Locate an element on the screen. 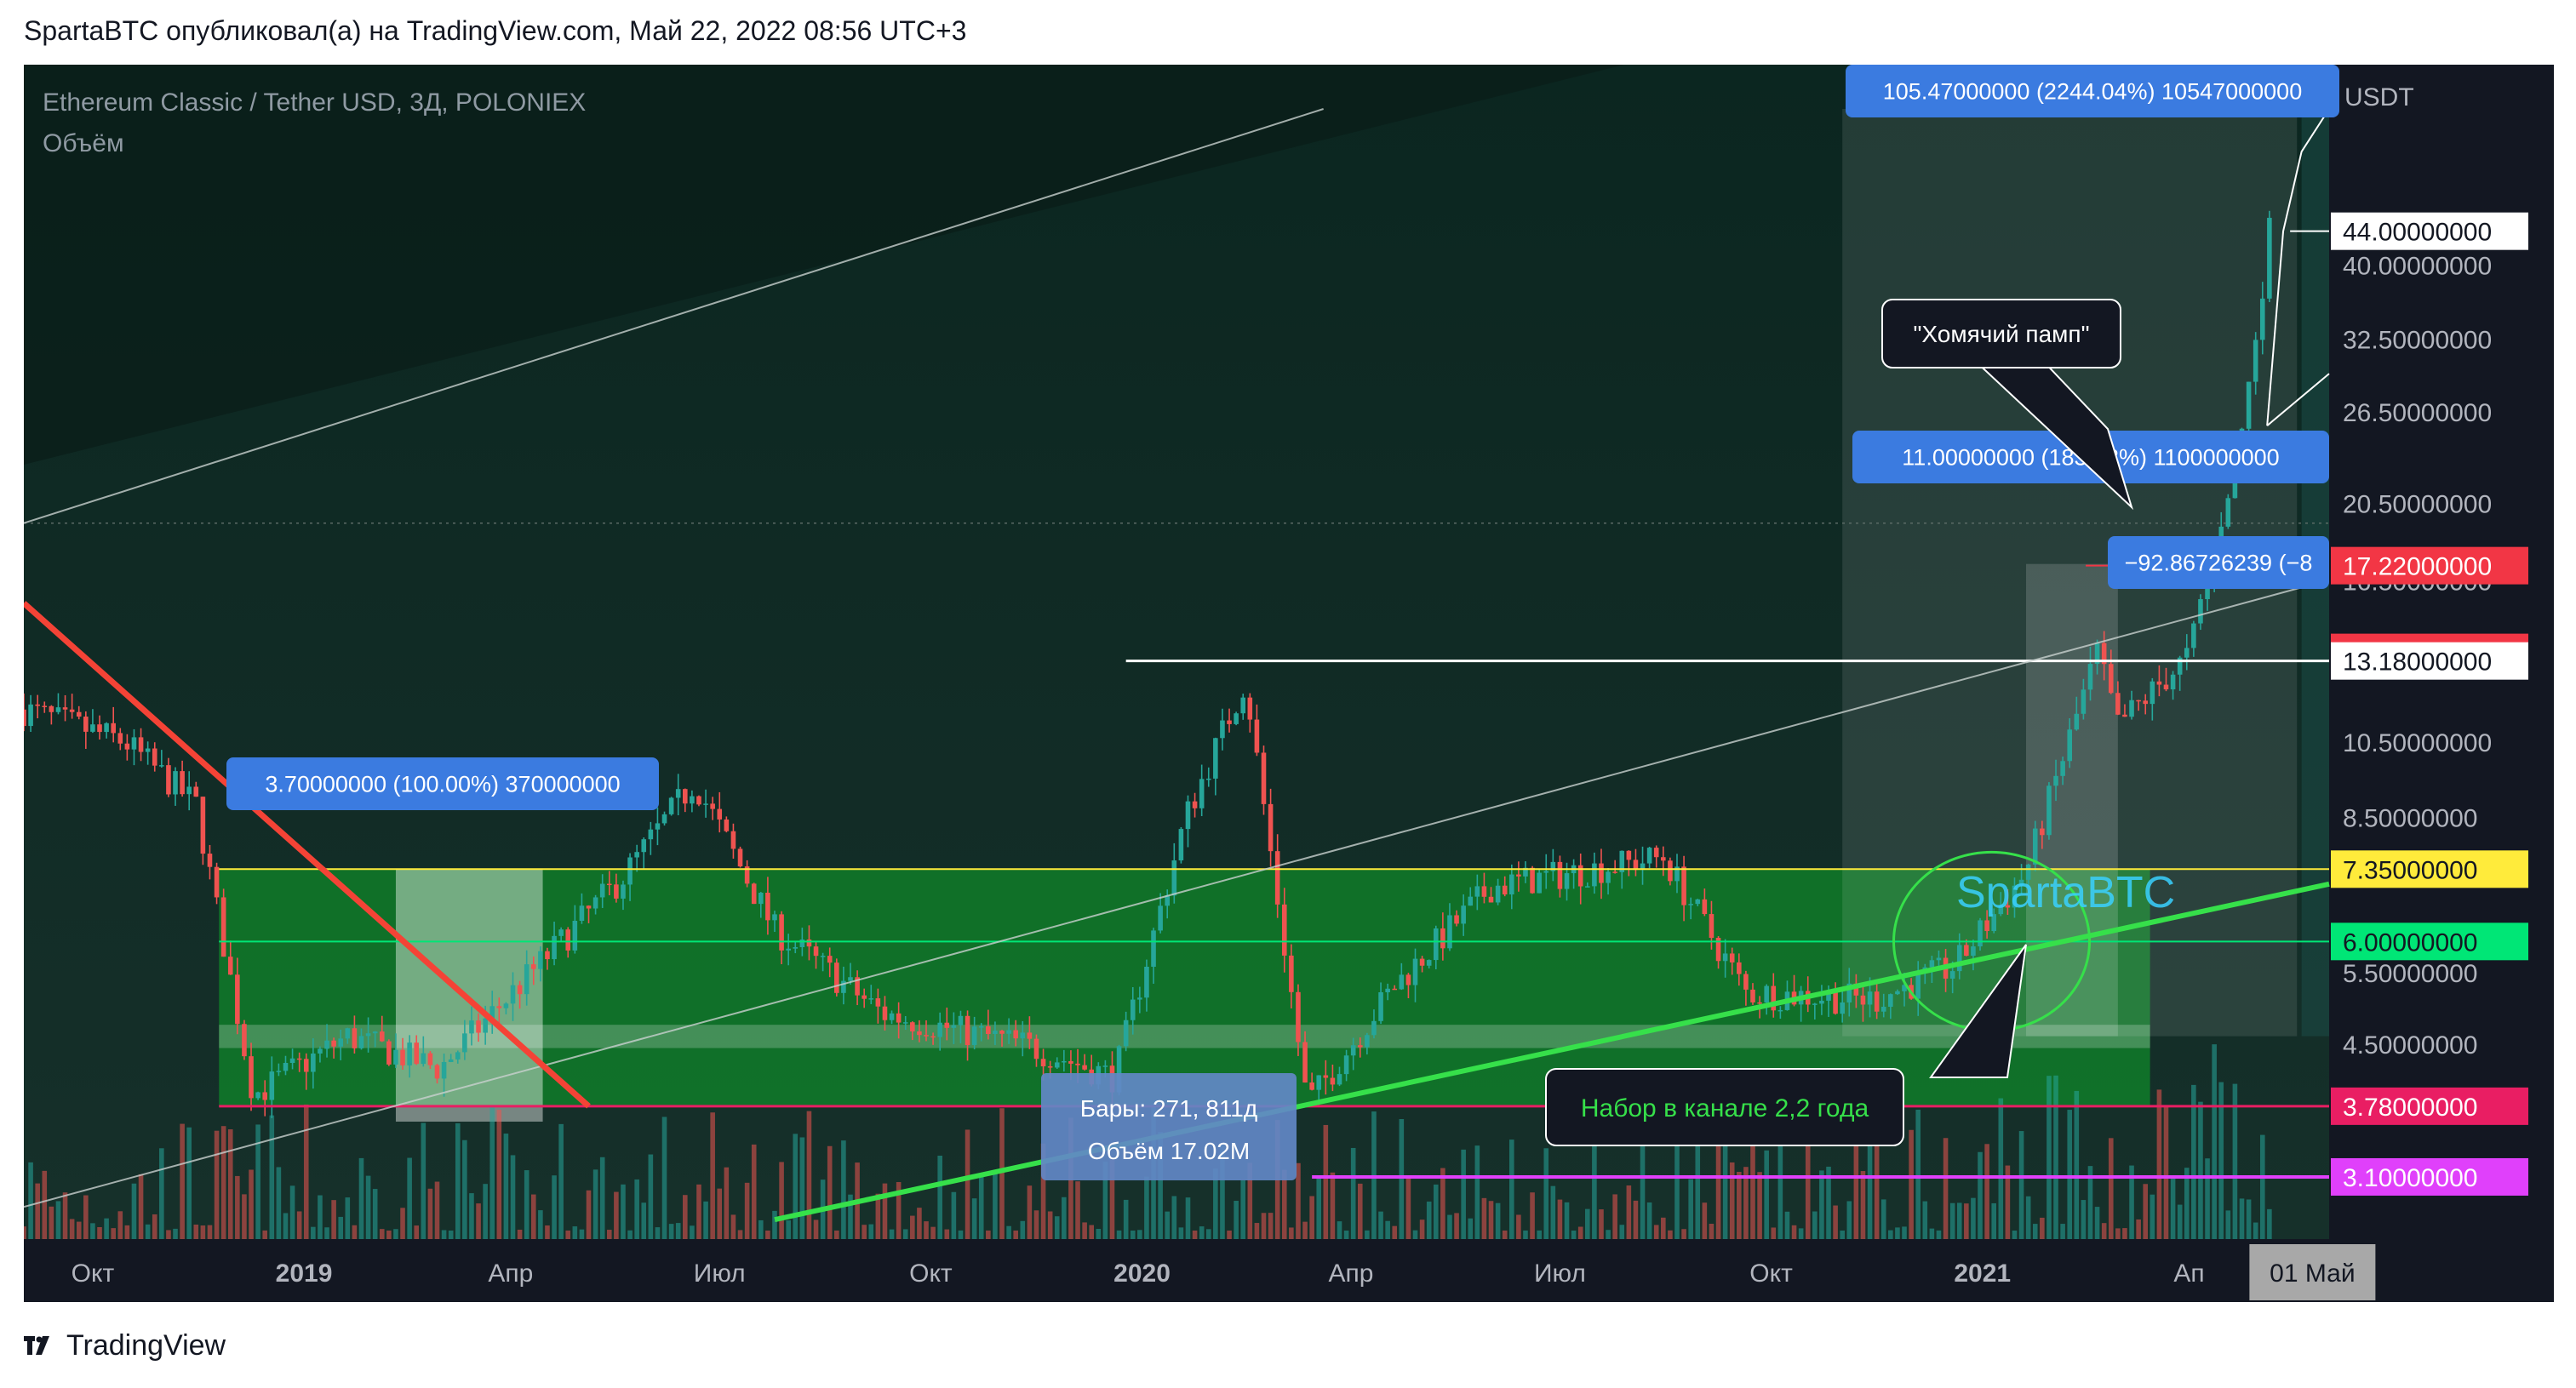  tradingview-logo-icon is located at coordinates (39, 1345).